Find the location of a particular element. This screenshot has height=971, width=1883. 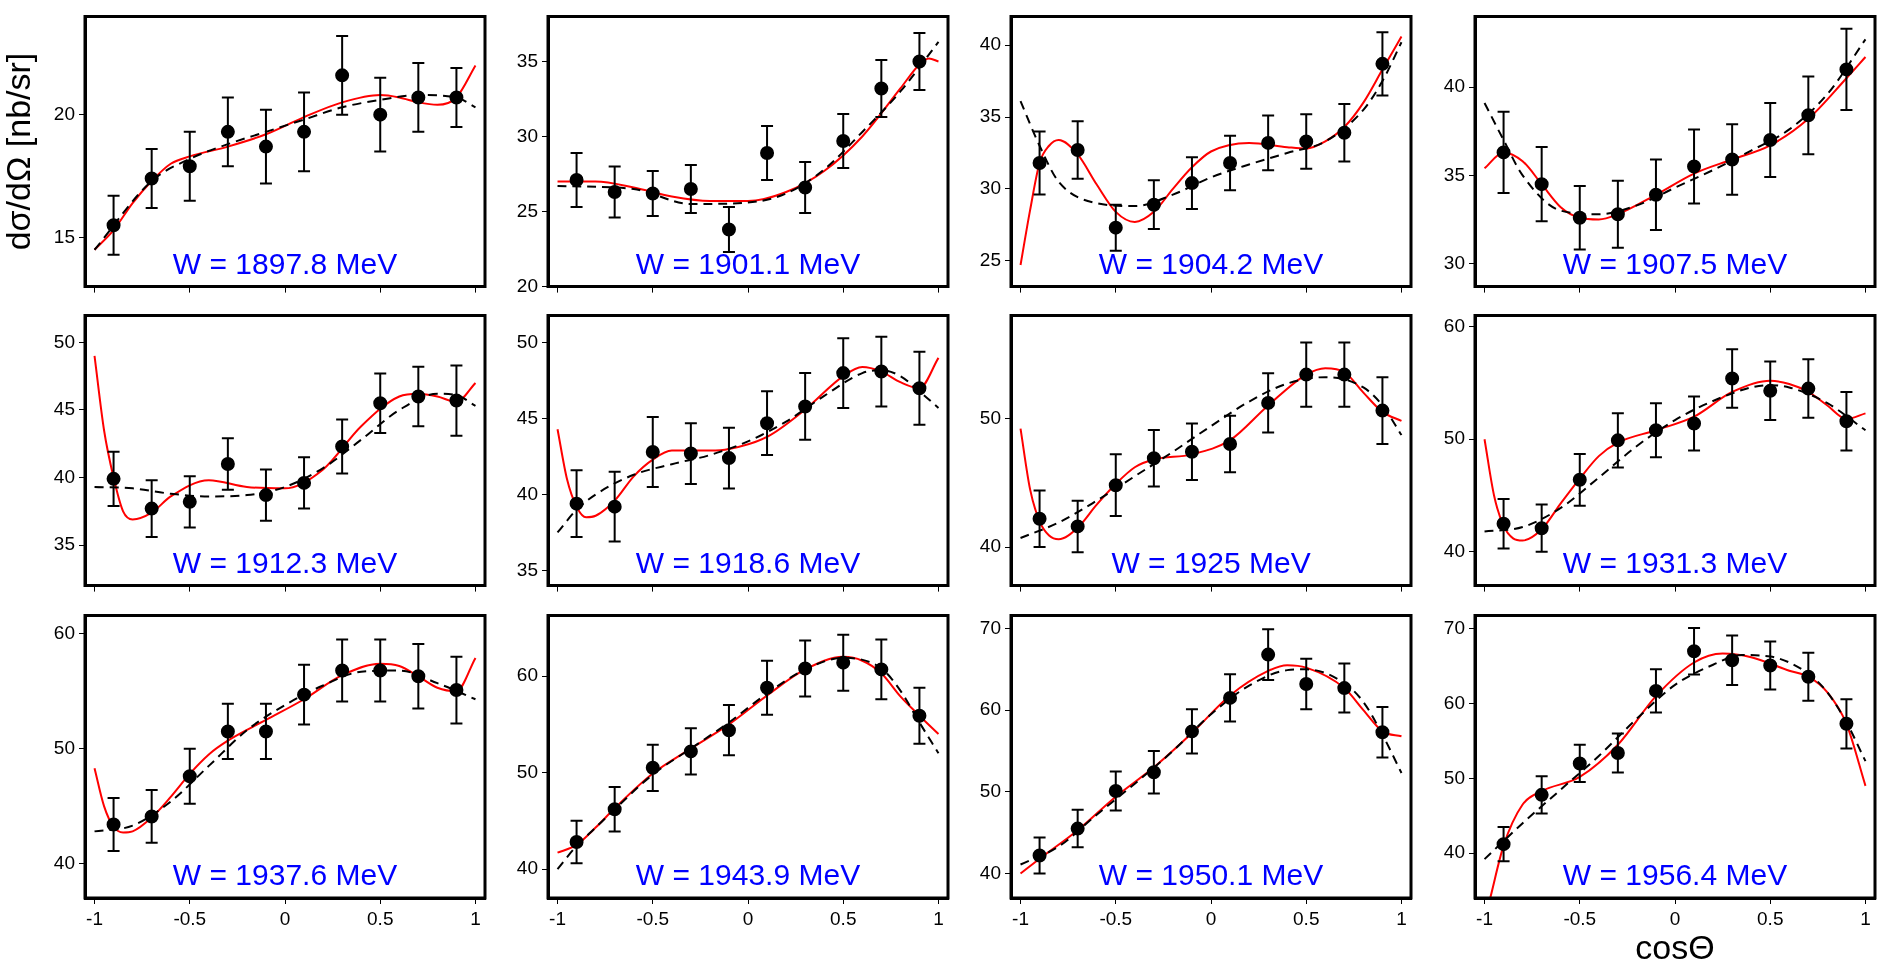

annotation: W = 1901.1 MeV is located at coordinates (748, 263).